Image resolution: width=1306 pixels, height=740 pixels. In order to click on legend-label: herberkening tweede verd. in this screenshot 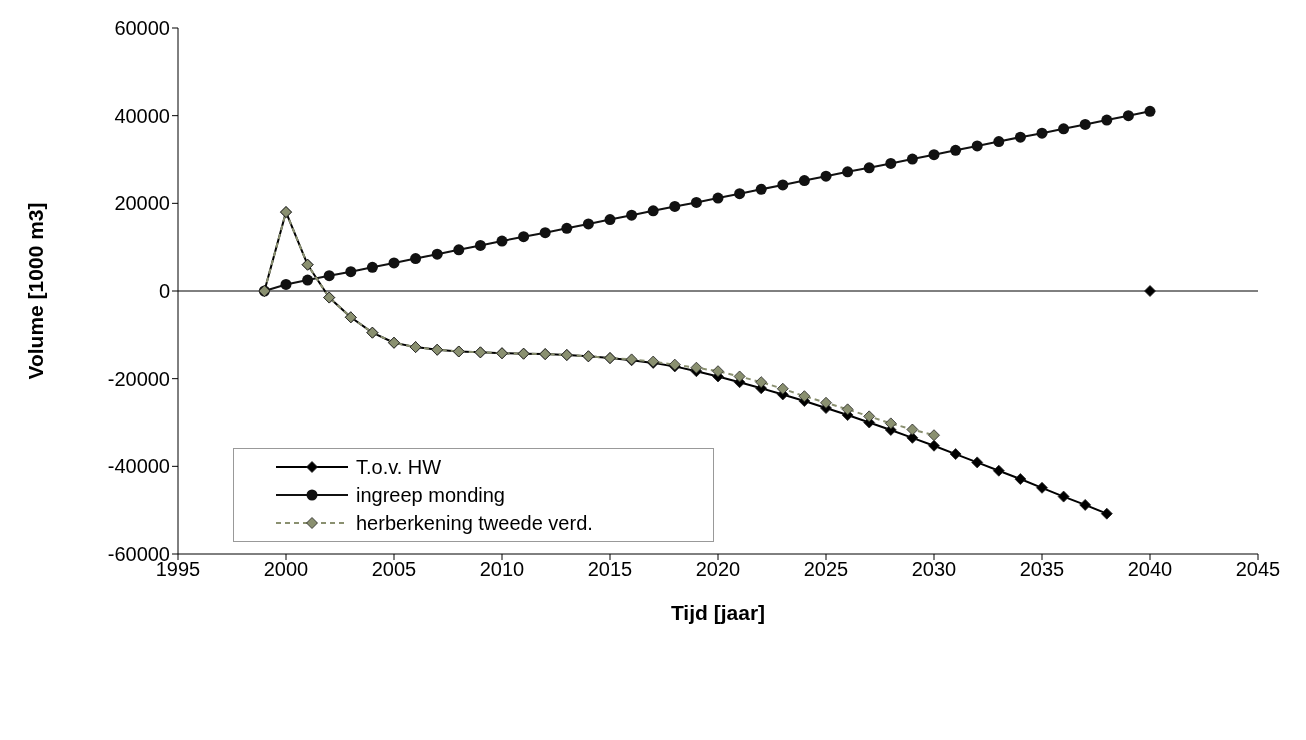, I will do `click(474, 523)`.